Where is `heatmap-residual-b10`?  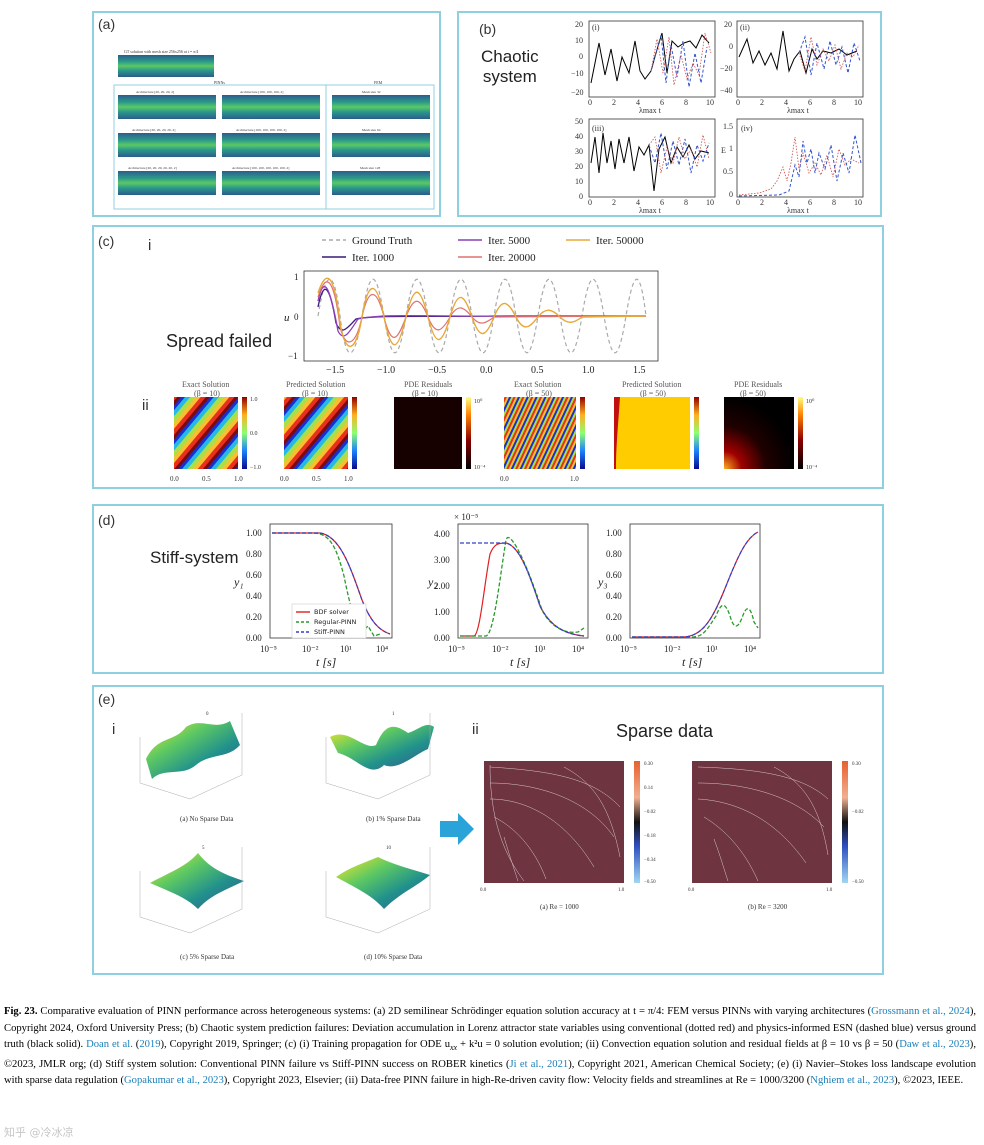 heatmap-residual-b10 is located at coordinates (428, 433).